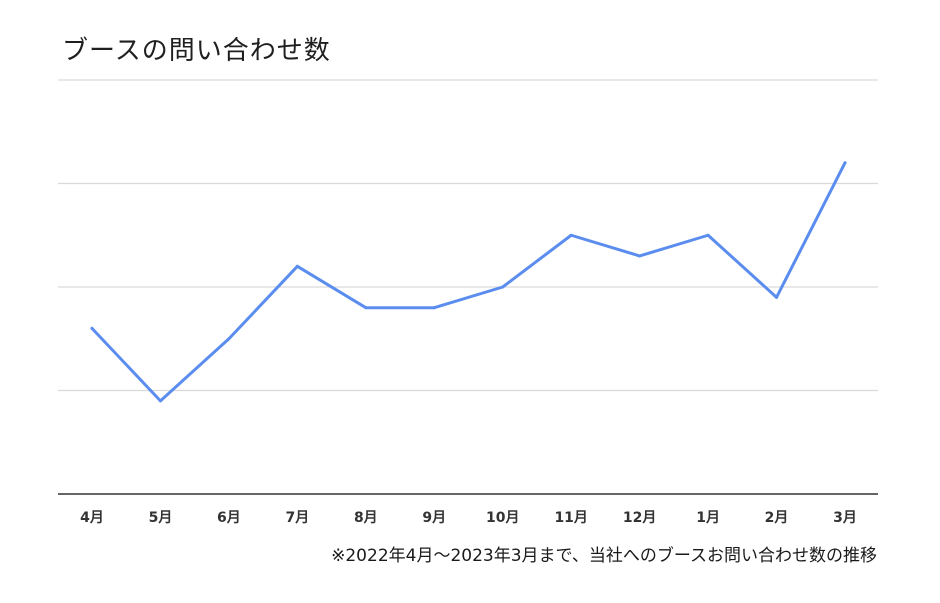 The height and width of the screenshot is (603, 940). Describe the element at coordinates (92, 518) in the screenshot. I see `x-tick-label: 4月` at that location.